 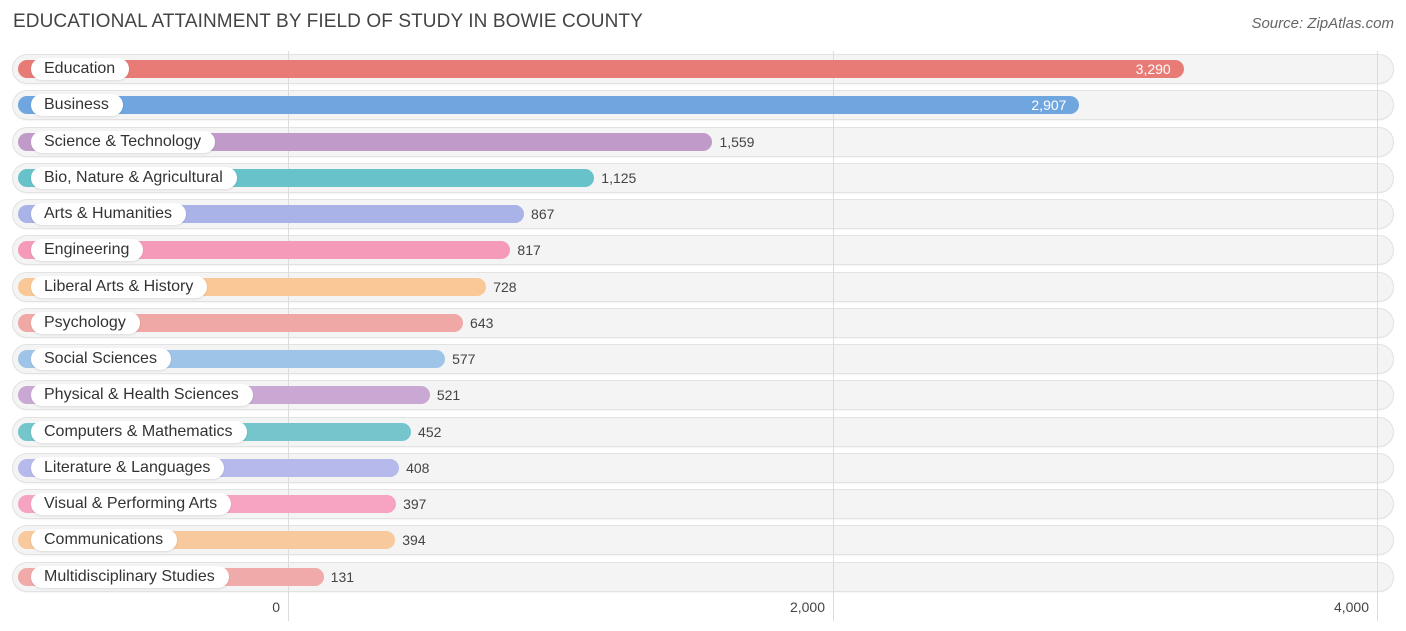 I want to click on x-tick-label: 0, so click(x=276, y=607).